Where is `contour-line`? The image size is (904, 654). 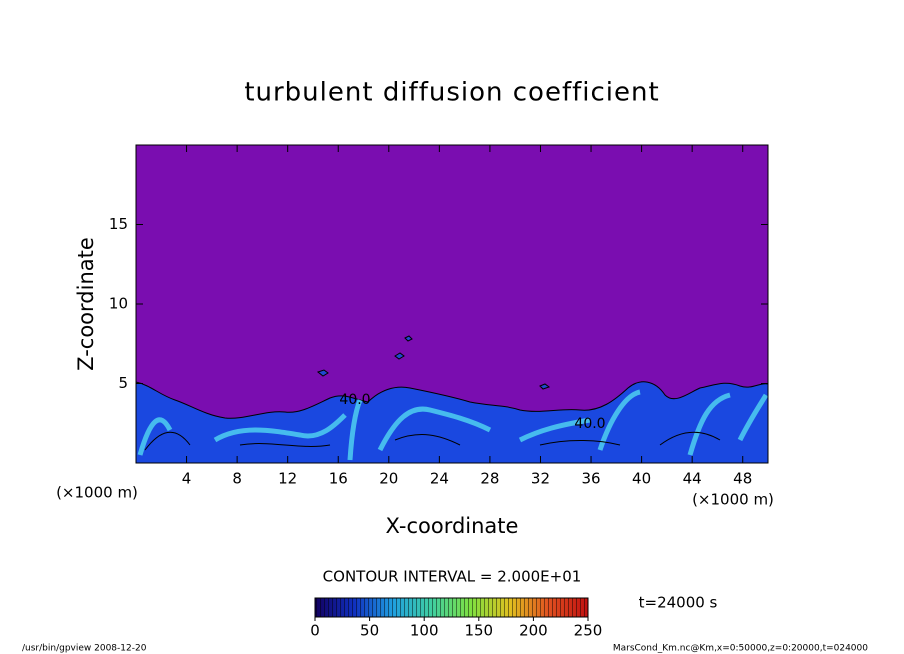
contour-line is located at coordinates (432, 441).